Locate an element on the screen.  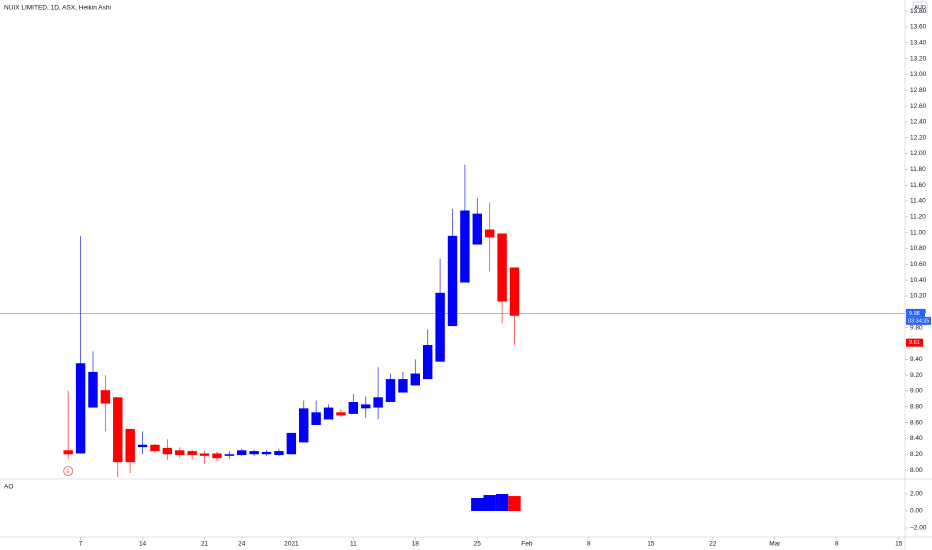
y-tick-label: 10.60 is located at coordinates (918, 264).